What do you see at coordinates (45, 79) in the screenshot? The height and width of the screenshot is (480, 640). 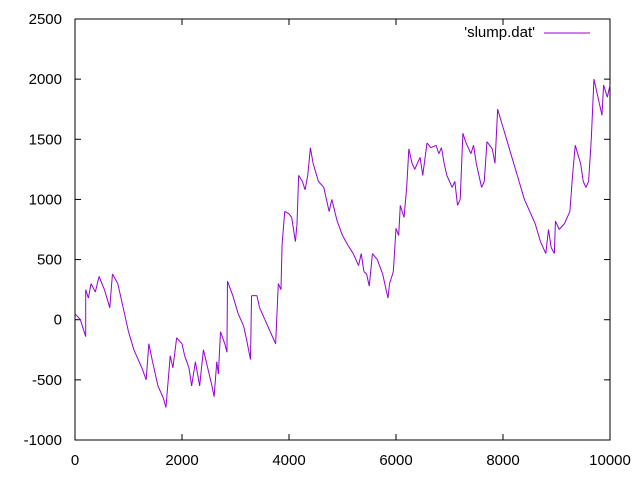 I see `y-tick-label: 2000` at bounding box center [45, 79].